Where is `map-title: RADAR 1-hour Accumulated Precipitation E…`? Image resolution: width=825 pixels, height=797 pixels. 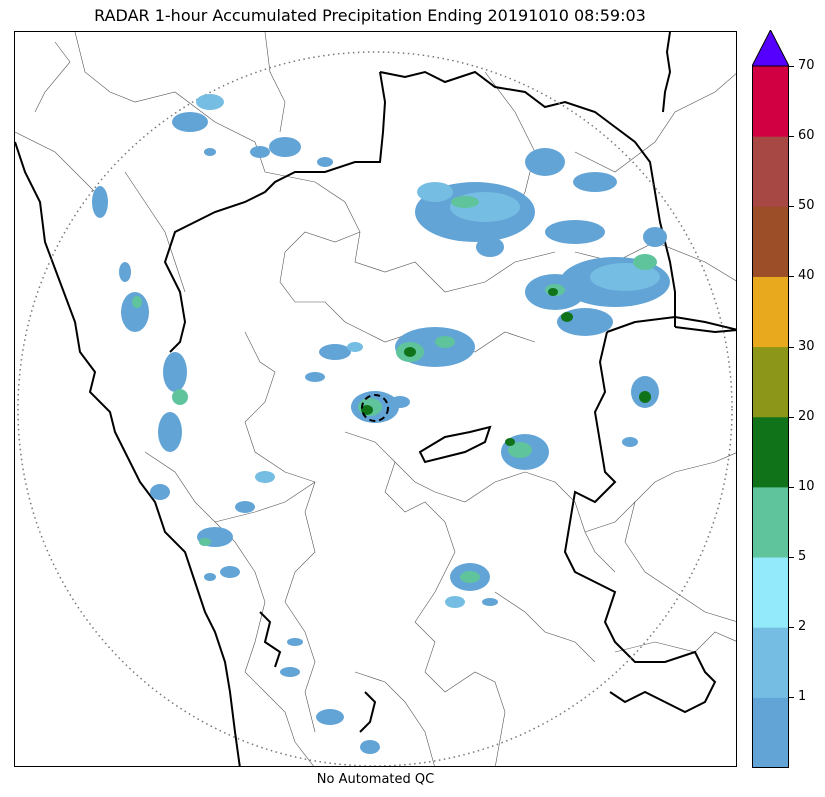
map-title: RADAR 1-hour Accumulated Precipitation E… is located at coordinates (370, 15).